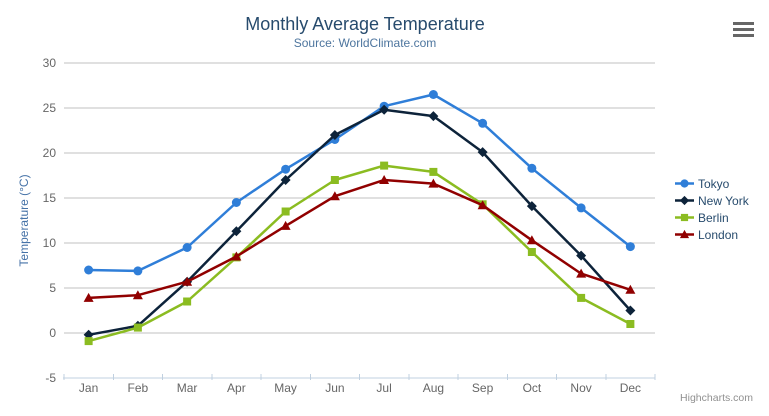 Image resolution: width=769 pixels, height=416 pixels. I want to click on data-point-tokyo-feb, so click(138, 271).